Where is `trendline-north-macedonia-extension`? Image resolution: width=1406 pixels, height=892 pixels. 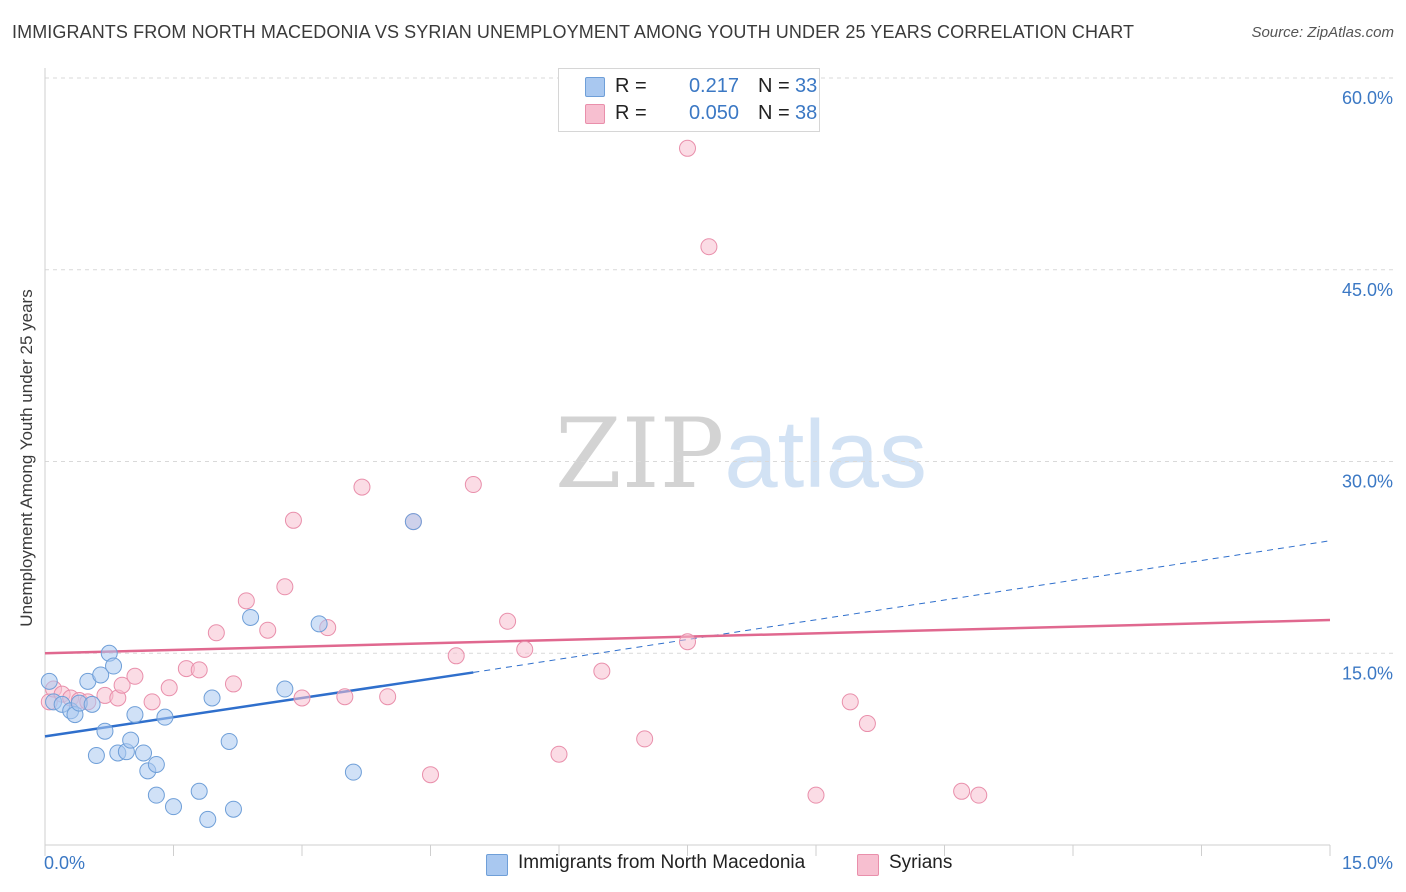
trendline-north-macedonia-extension is located at coordinates (902, 606).